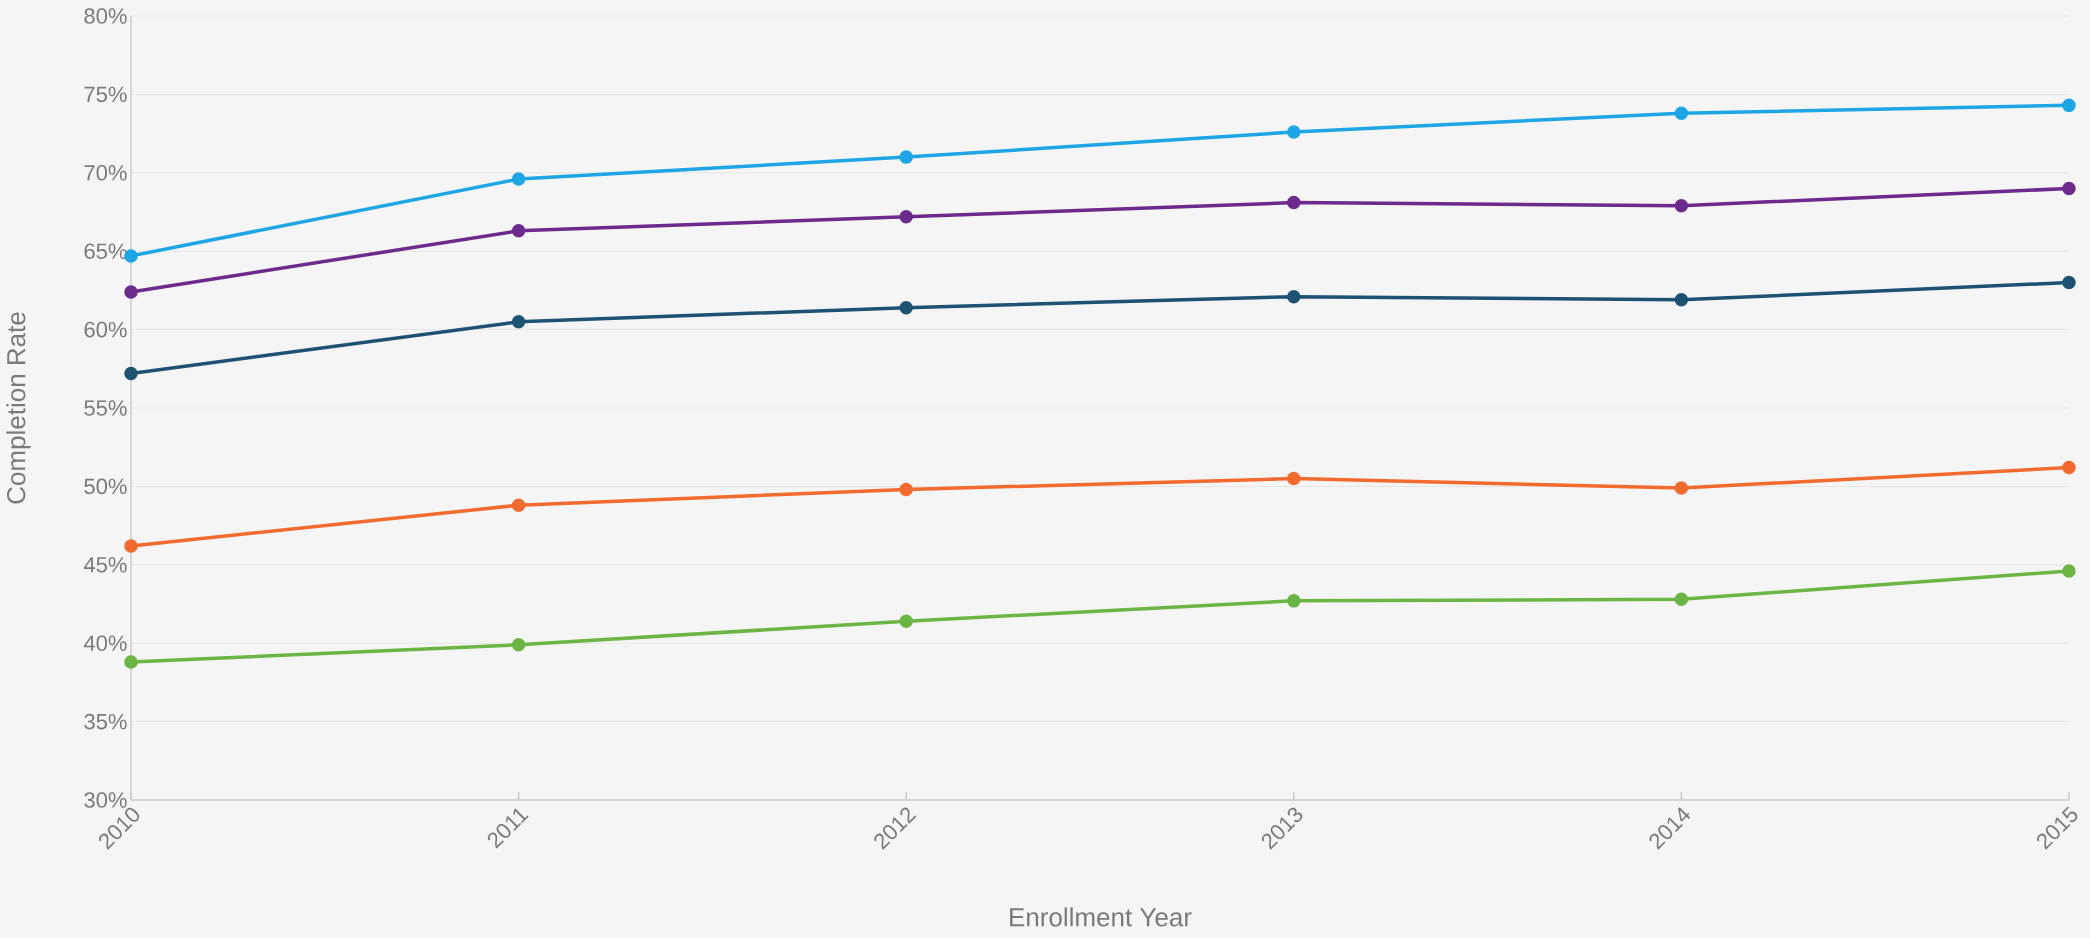  Describe the element at coordinates (105, 721) in the screenshot. I see `y-tick-label: 35%` at that location.